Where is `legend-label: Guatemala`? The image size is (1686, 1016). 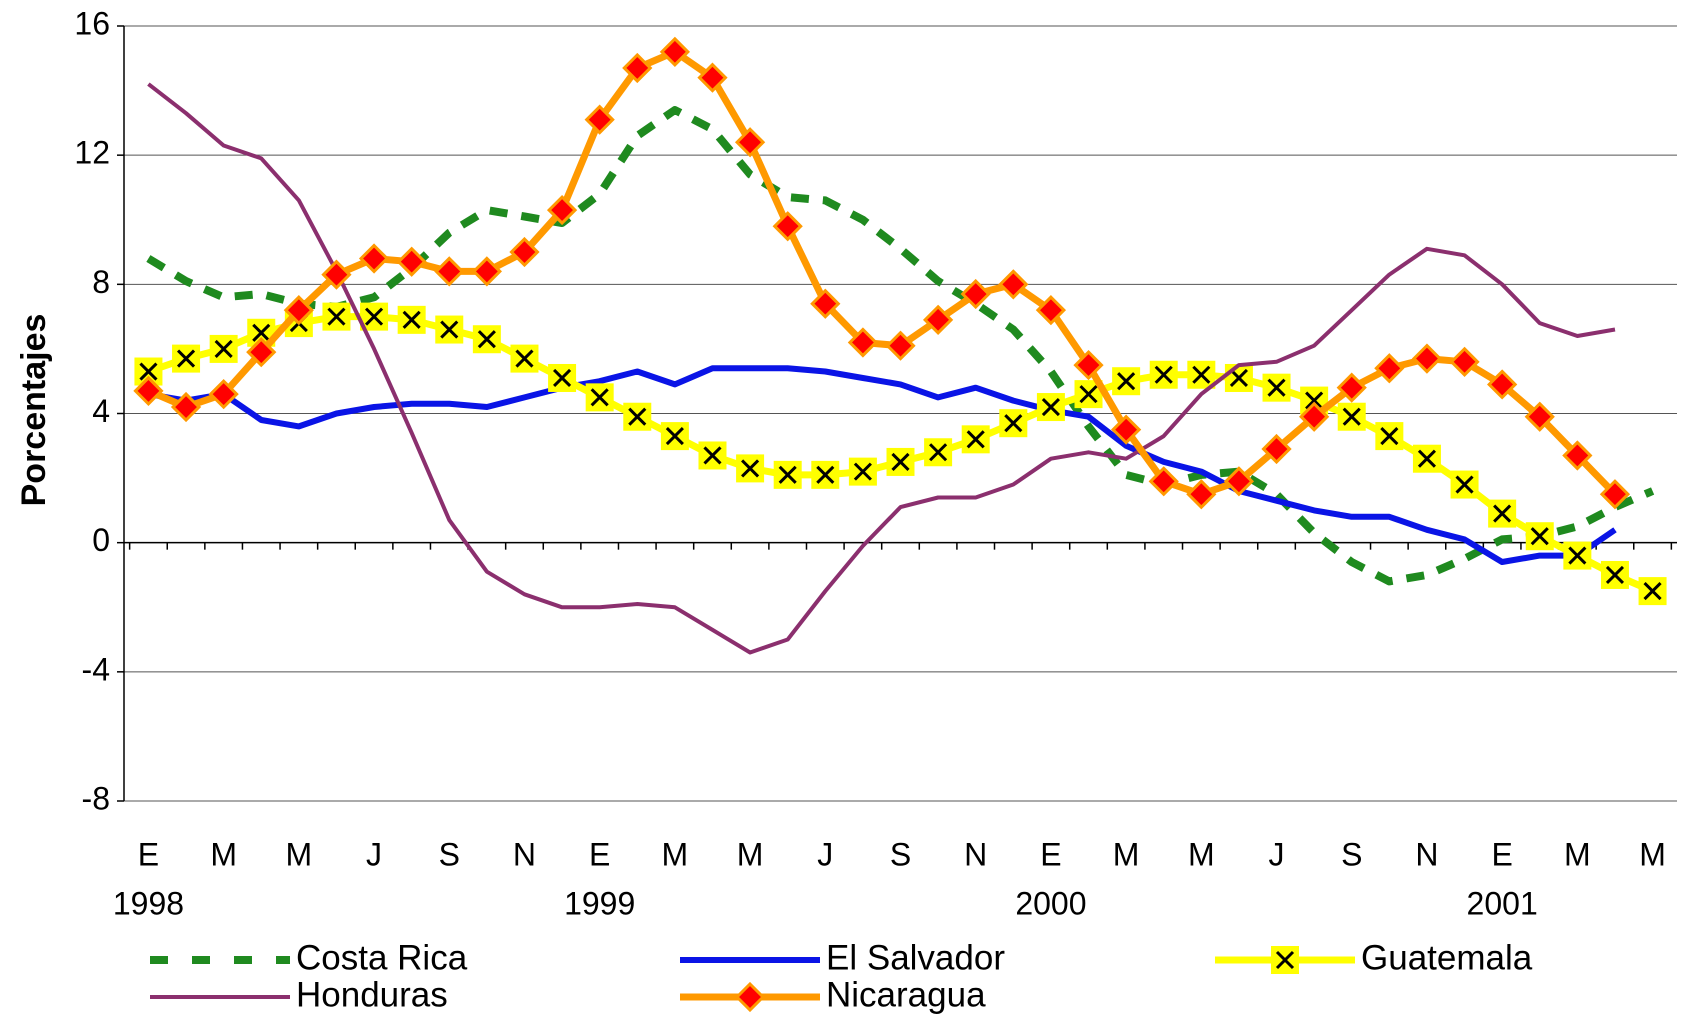 legend-label: Guatemala is located at coordinates (1447, 957).